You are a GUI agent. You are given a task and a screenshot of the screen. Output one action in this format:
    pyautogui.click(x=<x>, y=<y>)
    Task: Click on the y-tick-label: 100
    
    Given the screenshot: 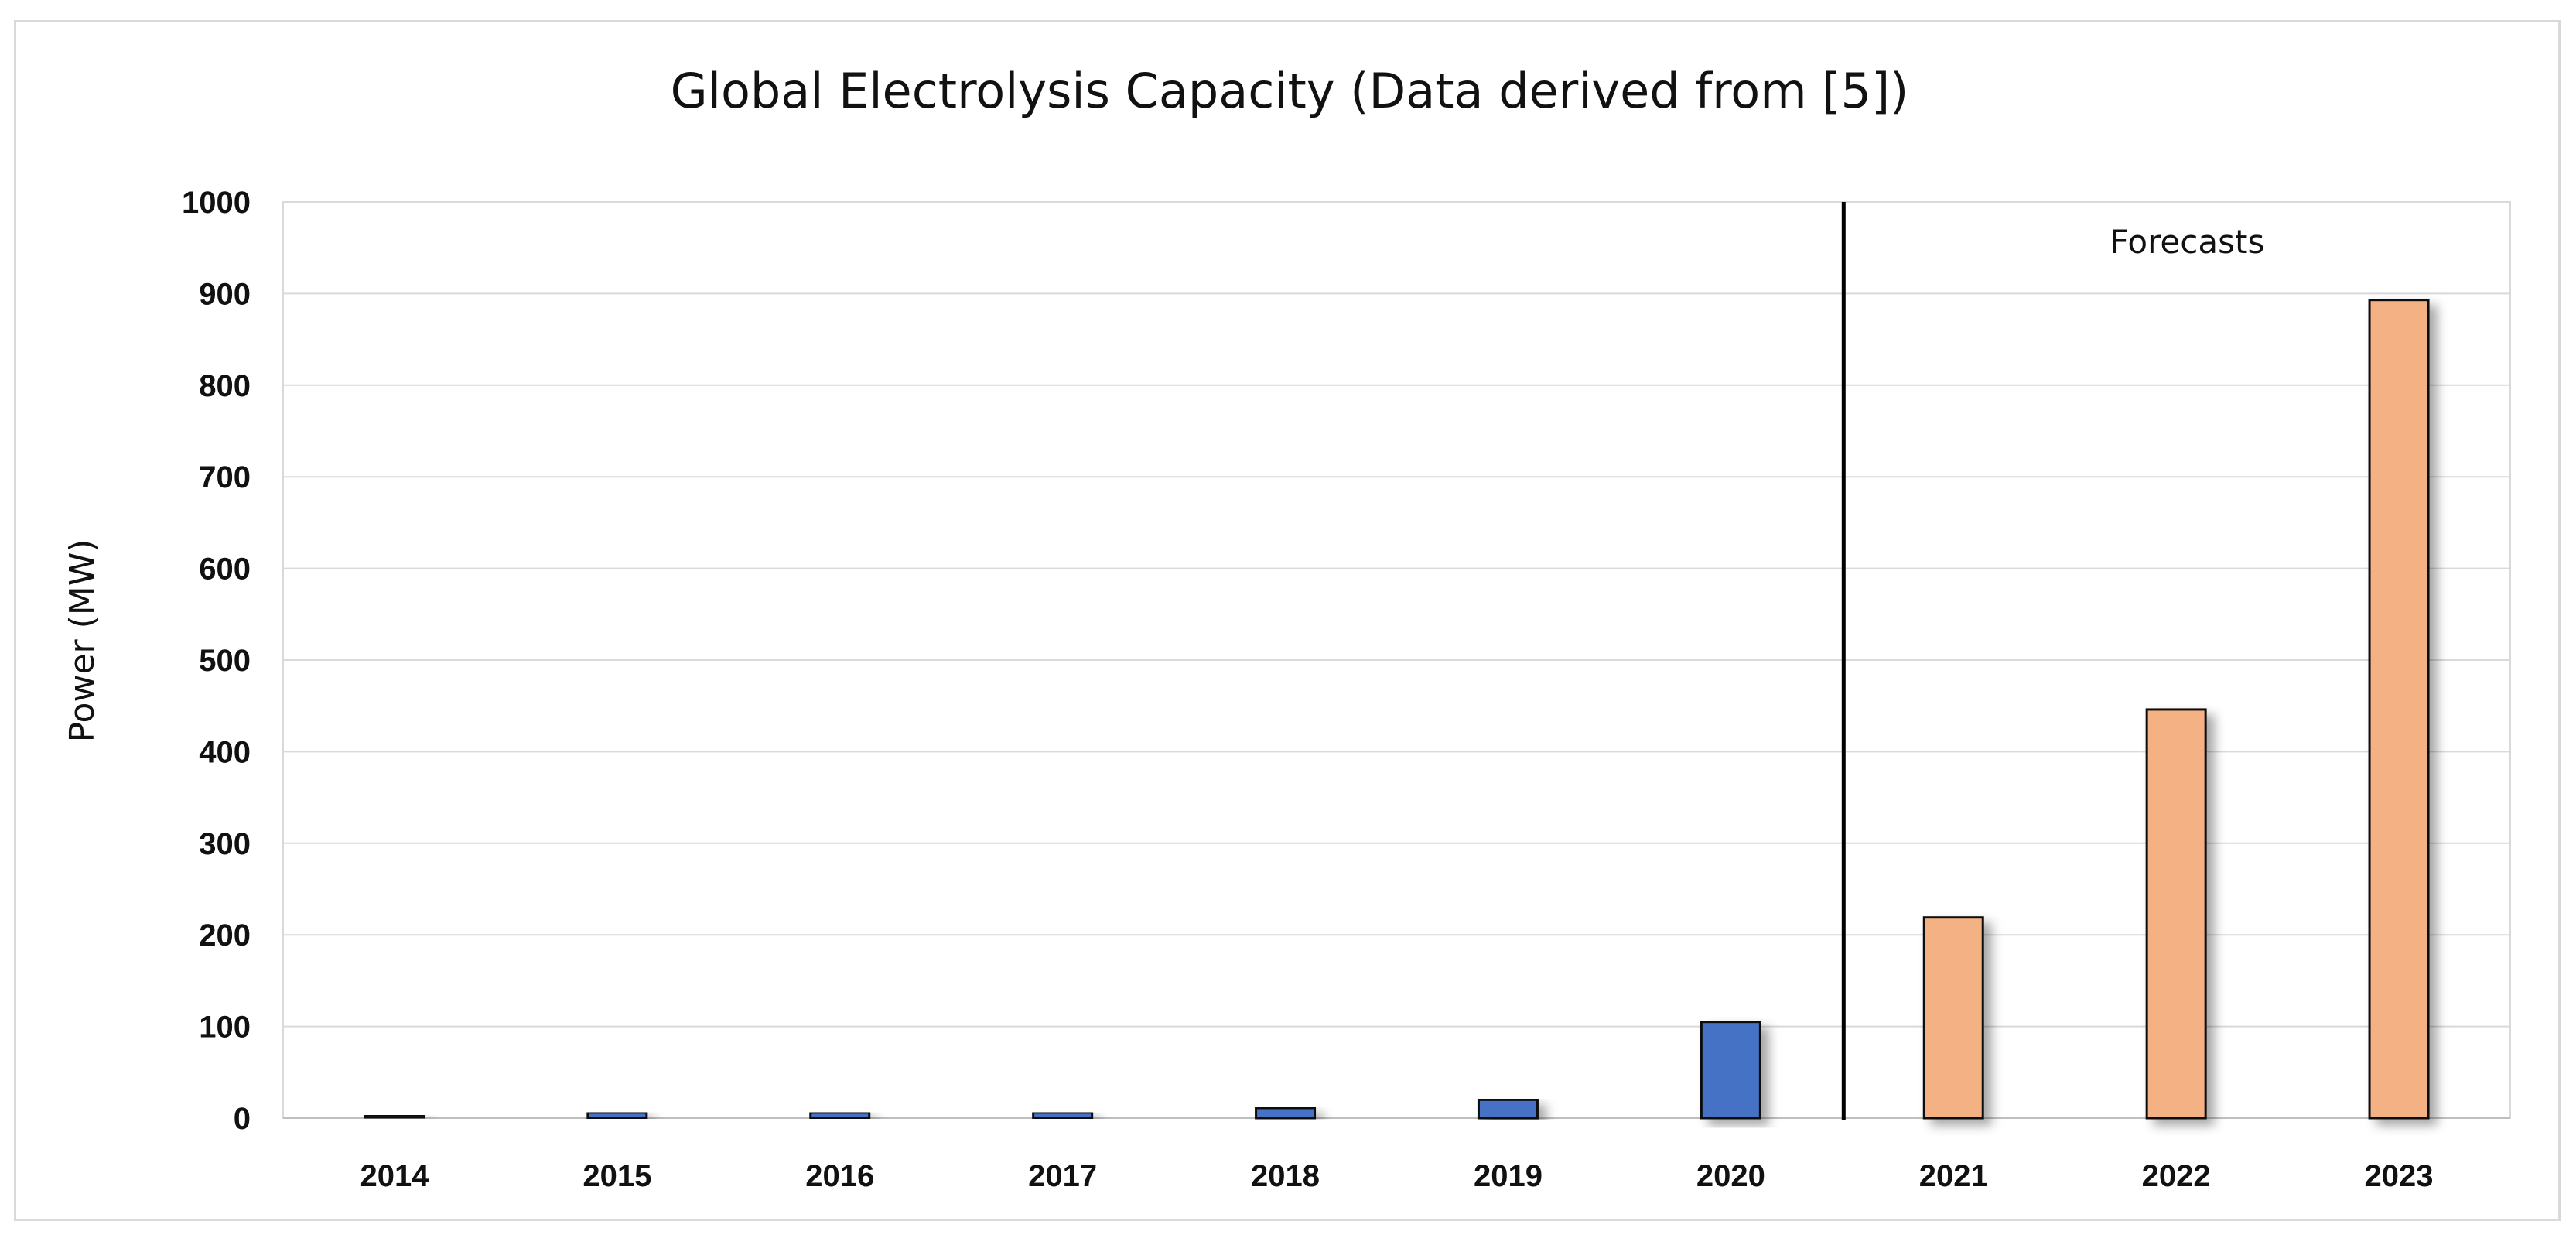 What is the action you would take?
    pyautogui.click(x=225, y=1028)
    